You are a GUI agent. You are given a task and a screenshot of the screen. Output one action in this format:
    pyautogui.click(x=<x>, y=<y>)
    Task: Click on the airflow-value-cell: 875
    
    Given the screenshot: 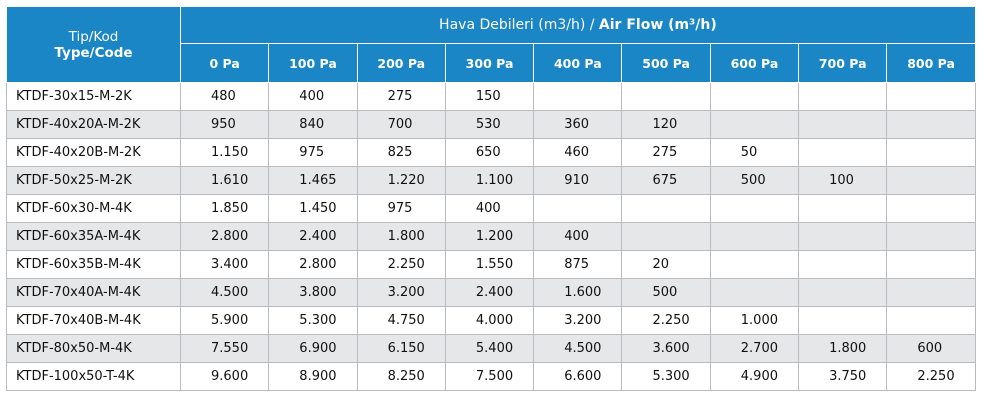 What is the action you would take?
    pyautogui.click(x=578, y=264)
    